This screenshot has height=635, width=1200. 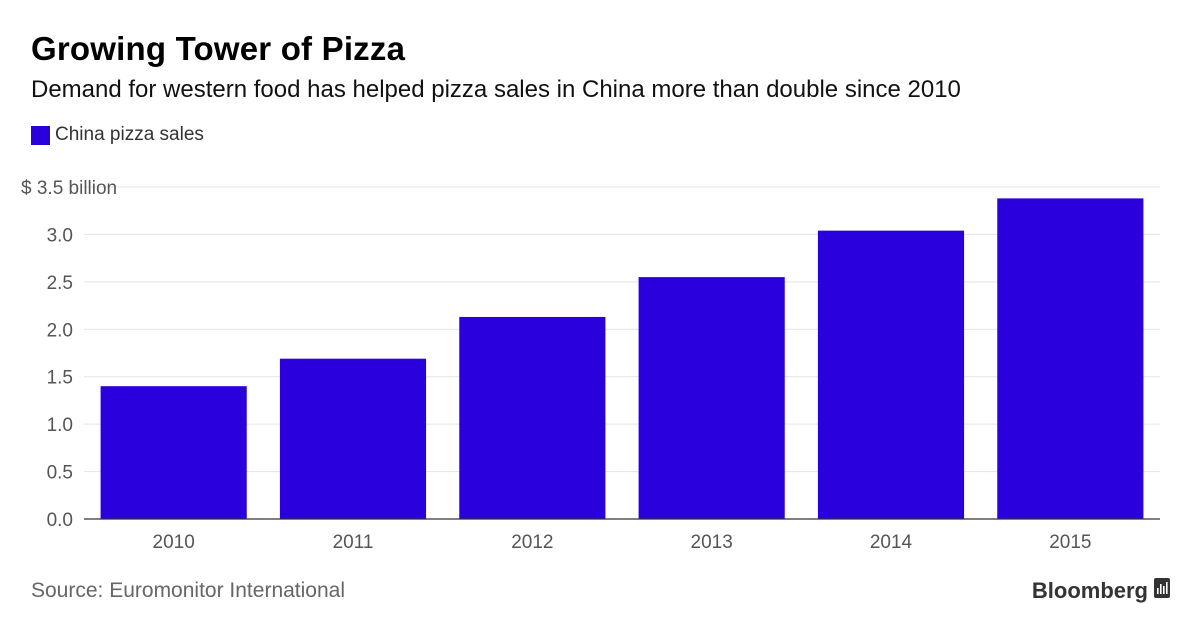 I want to click on y-tick-label: $ 3.5 billion, so click(x=69, y=188).